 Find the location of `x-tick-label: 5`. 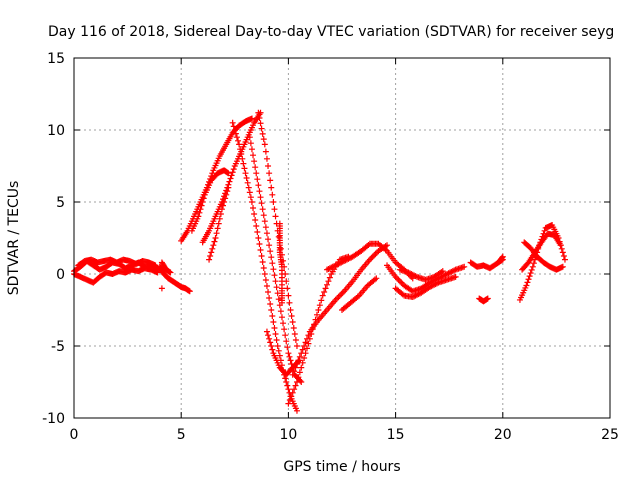

x-tick-label: 5 is located at coordinates (181, 435).